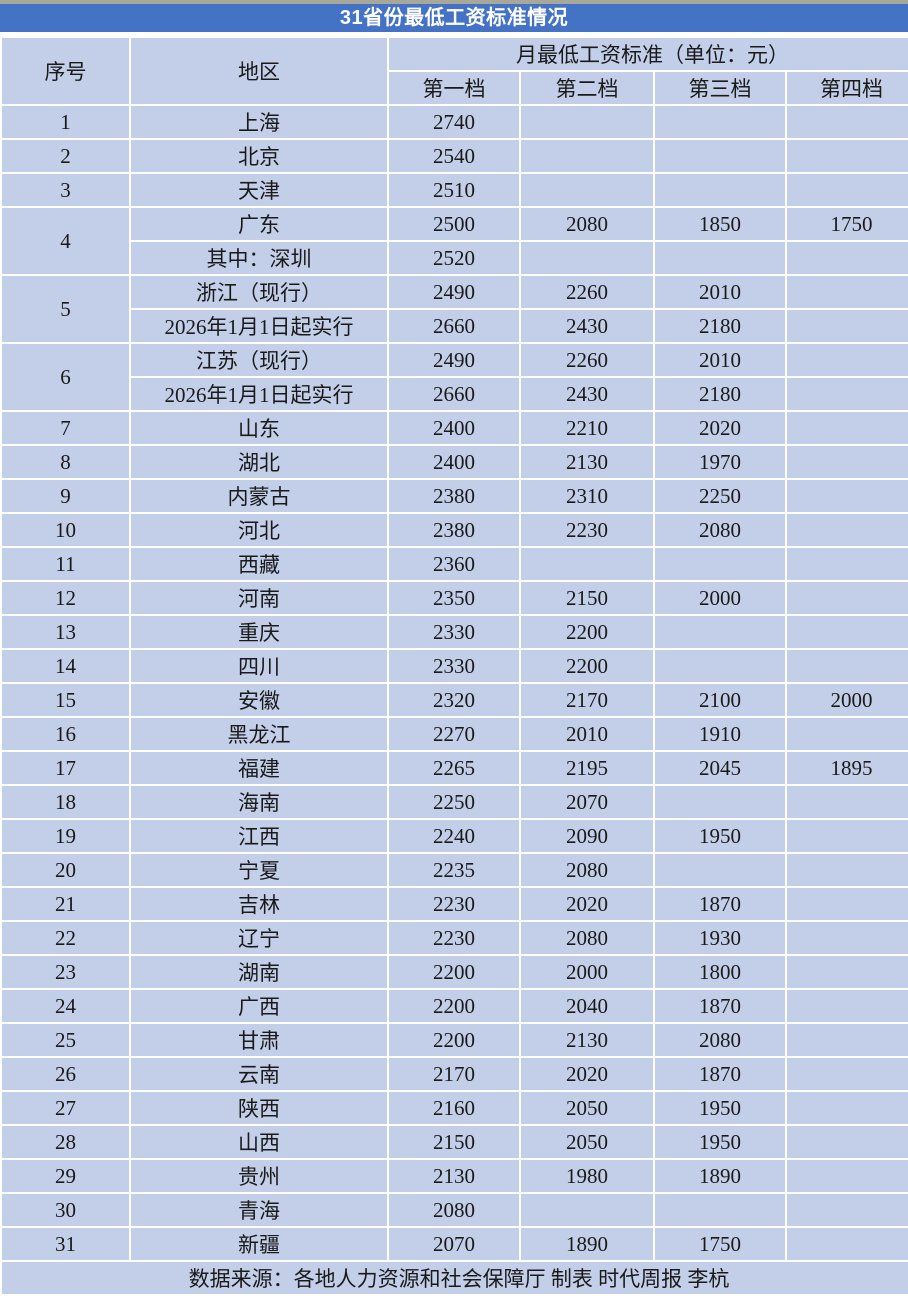  I want to click on cell-region: 辽宁, so click(259, 938).